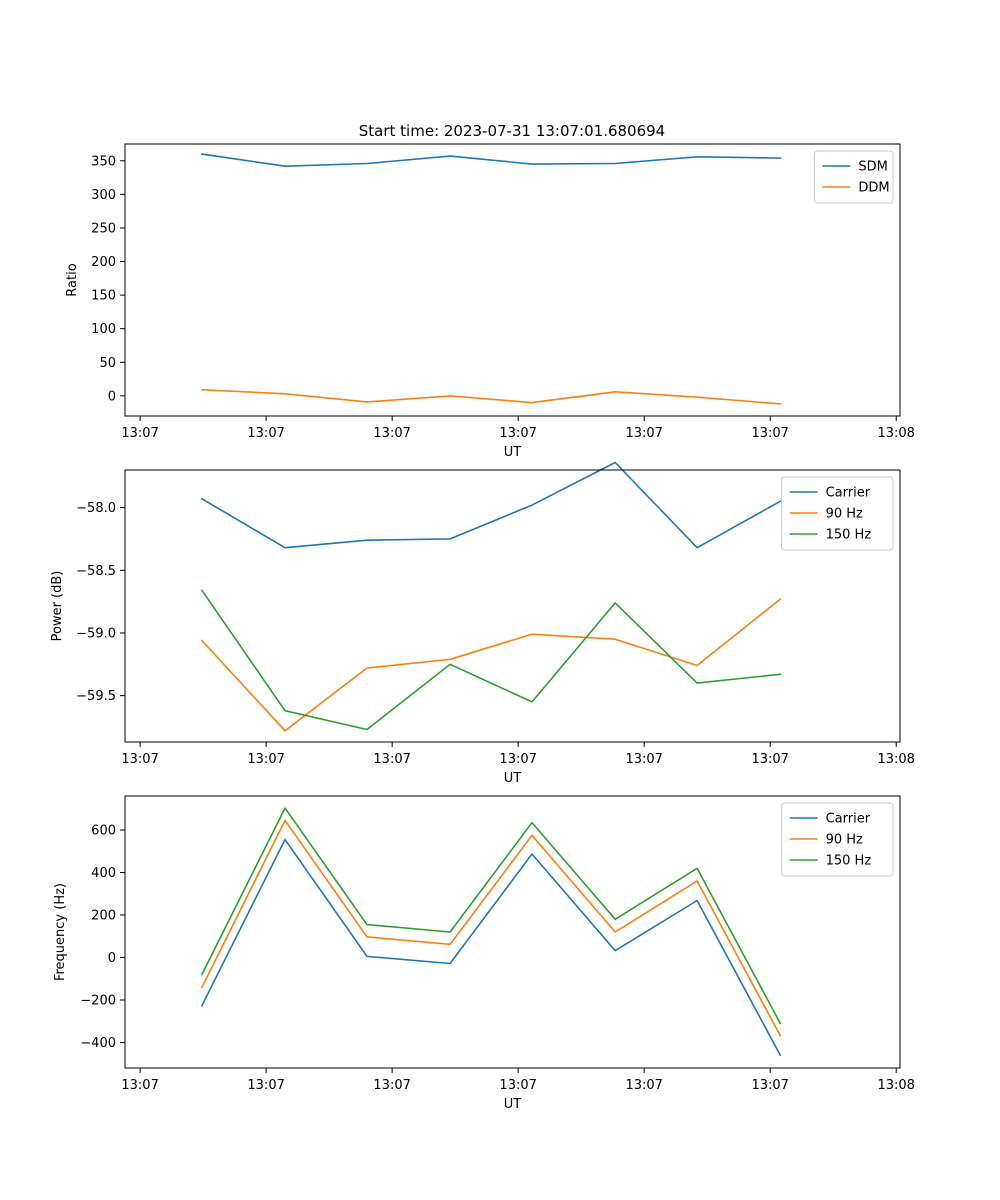  I want to click on ratio-y-tick-label: 50, so click(107, 363).